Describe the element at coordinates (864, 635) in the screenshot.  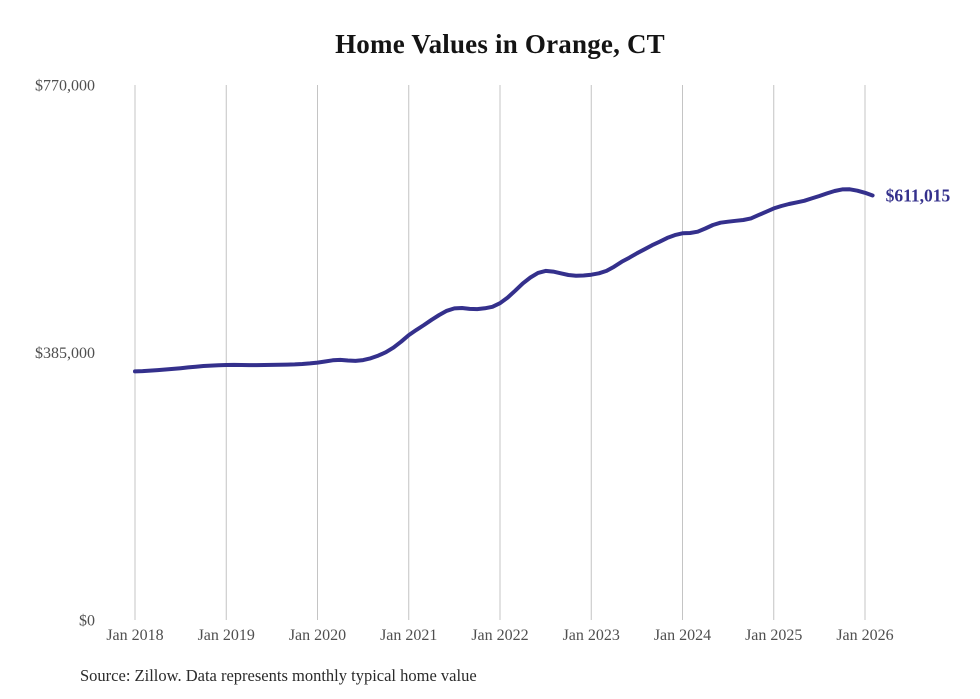
I see `x-axis-tick-label: Jan 2026` at that location.